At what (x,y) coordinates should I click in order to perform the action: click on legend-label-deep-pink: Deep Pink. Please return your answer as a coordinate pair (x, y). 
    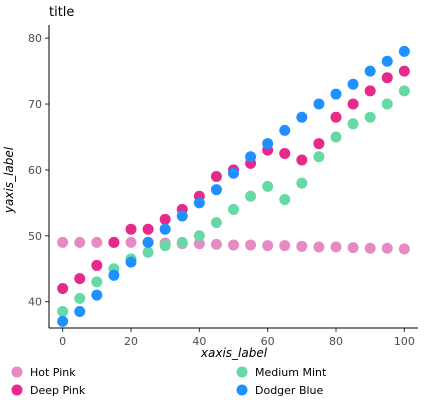
    Looking at the image, I should click on (58, 390).